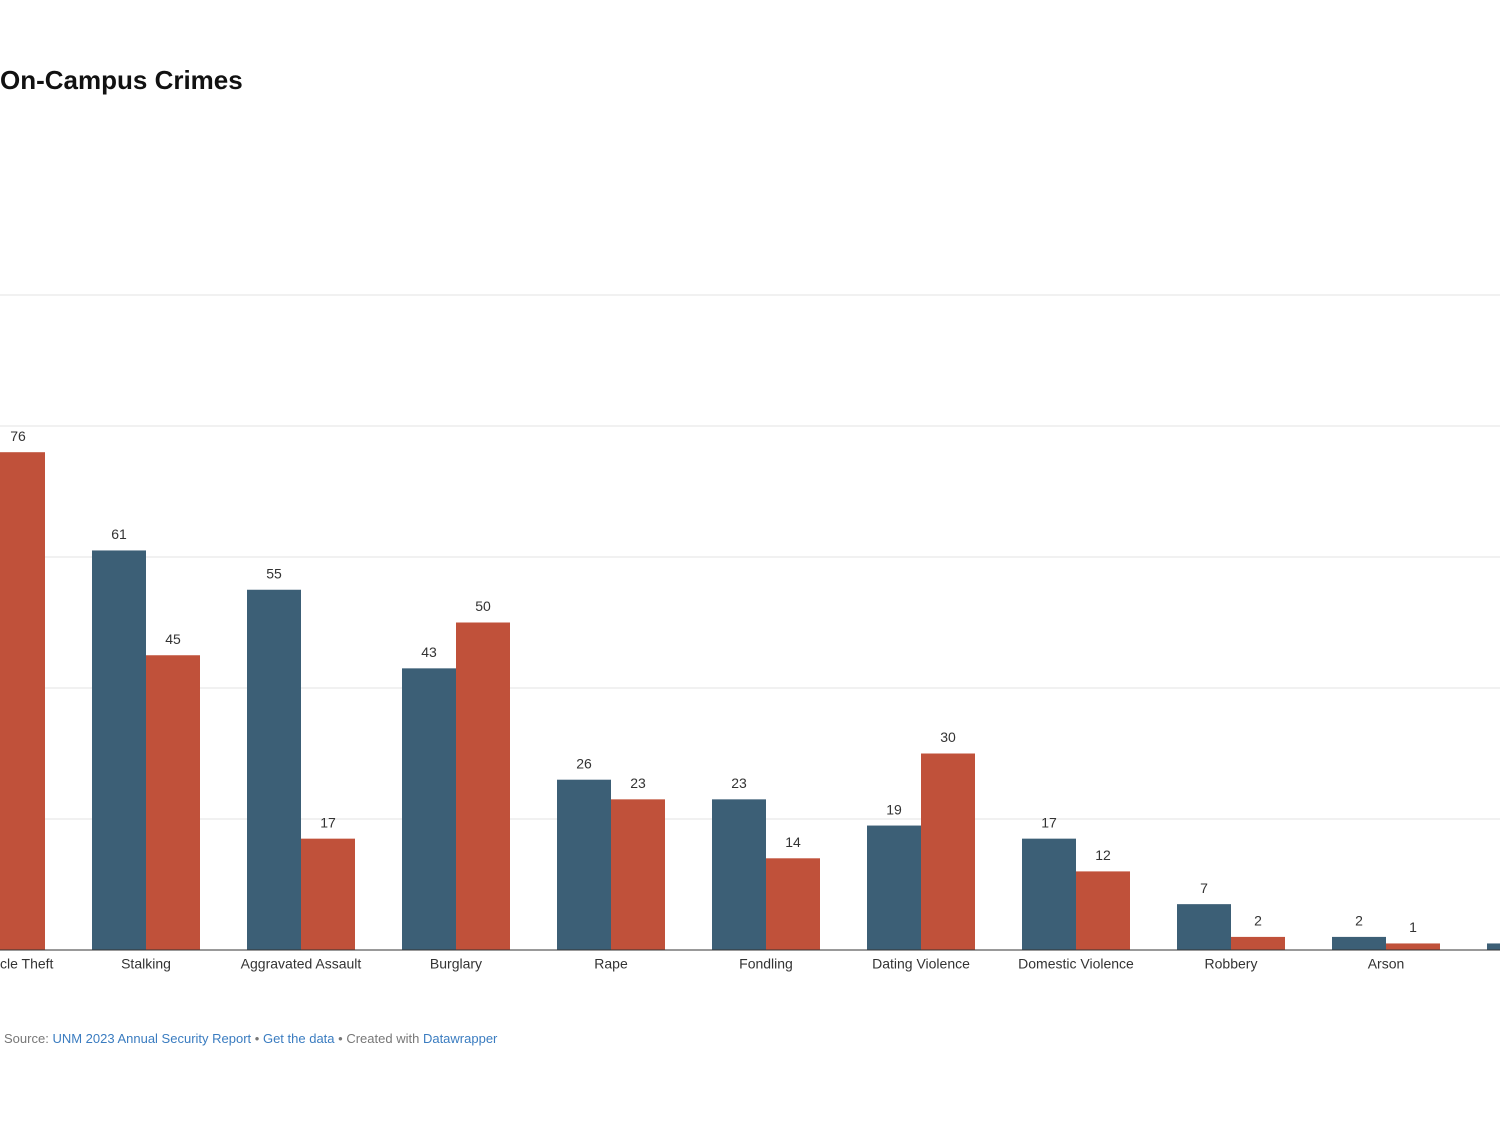  I want to click on created-with: Created with, so click(383, 1038).